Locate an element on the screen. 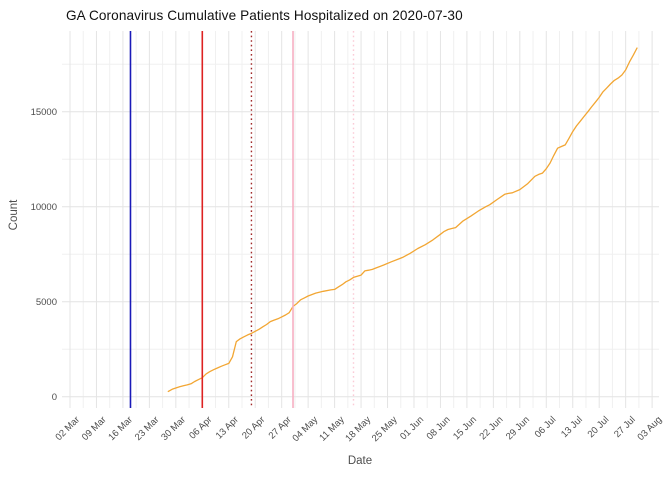 The image size is (672, 480). x-tick-label: 13 Jul is located at coordinates (572, 427).